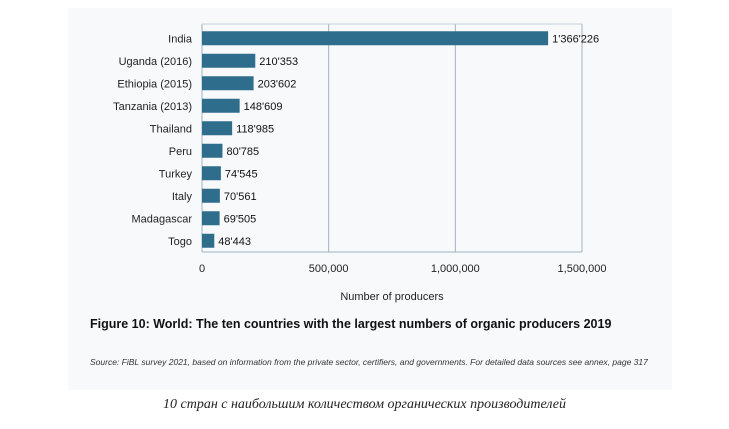  Describe the element at coordinates (171, 129) in the screenshot. I see `category-label: Thailand` at that location.